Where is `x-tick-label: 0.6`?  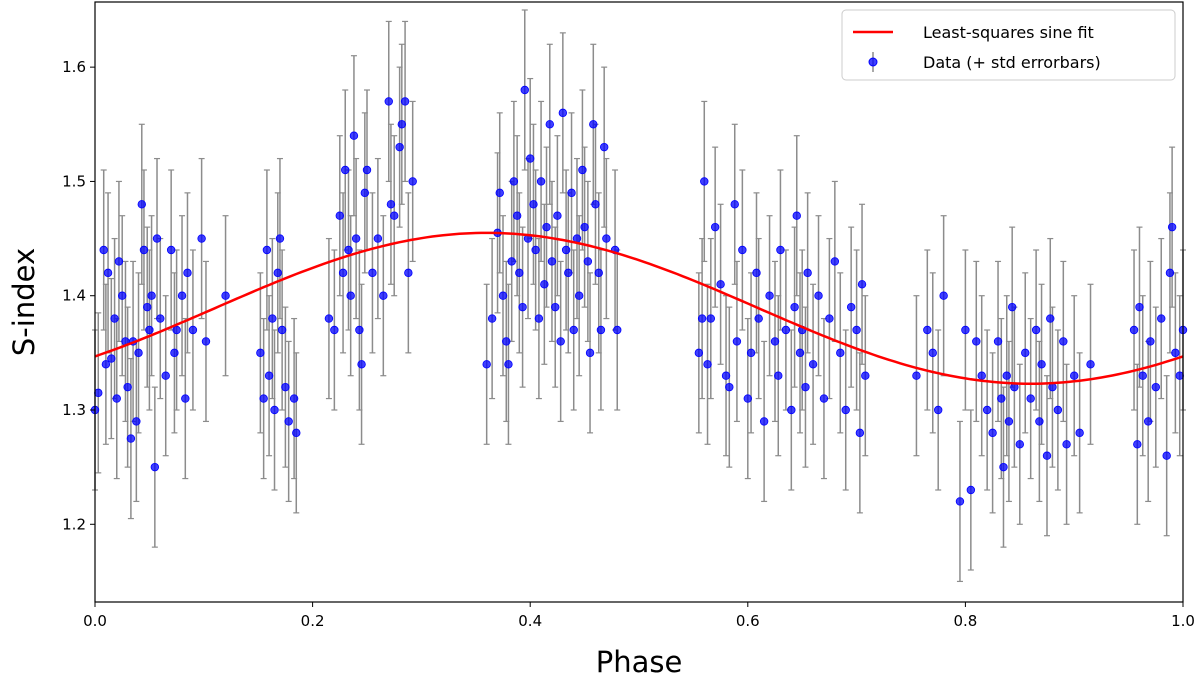
x-tick-label: 0.6 is located at coordinates (748, 621).